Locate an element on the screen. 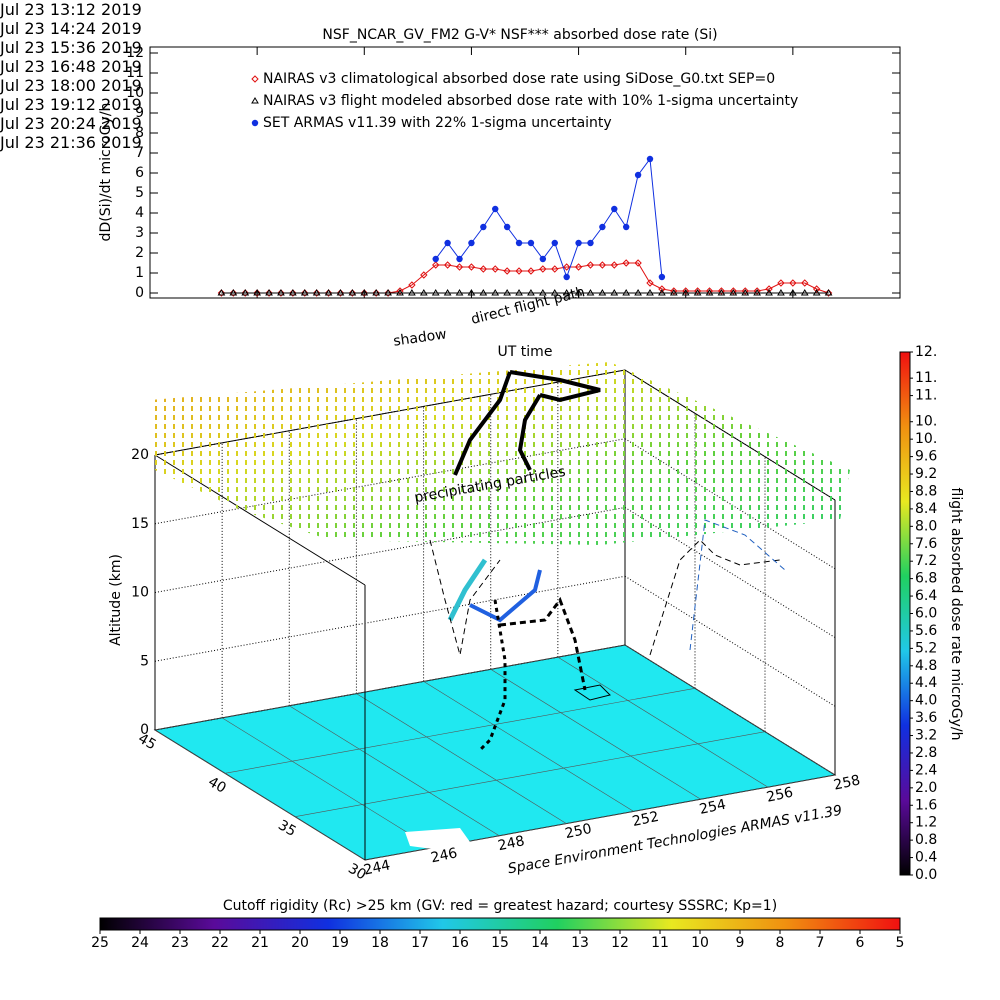 Image resolution: width=1000 pixels, height=1000 pixels. colorbar-tick-label: 11. is located at coordinates (926, 396).